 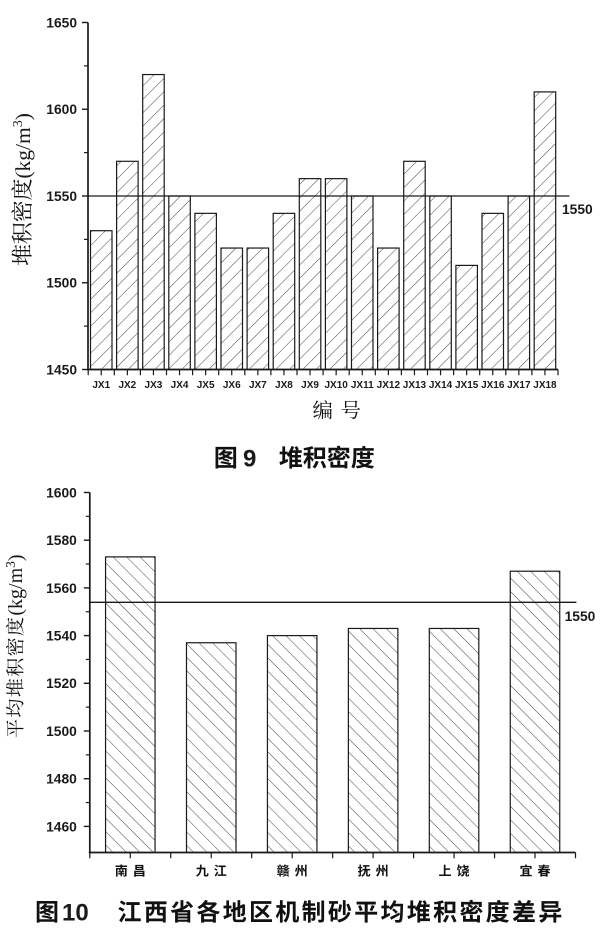 What do you see at coordinates (258, 385) in the screenshot?
I see `svg-text: JX7` at bounding box center [258, 385].